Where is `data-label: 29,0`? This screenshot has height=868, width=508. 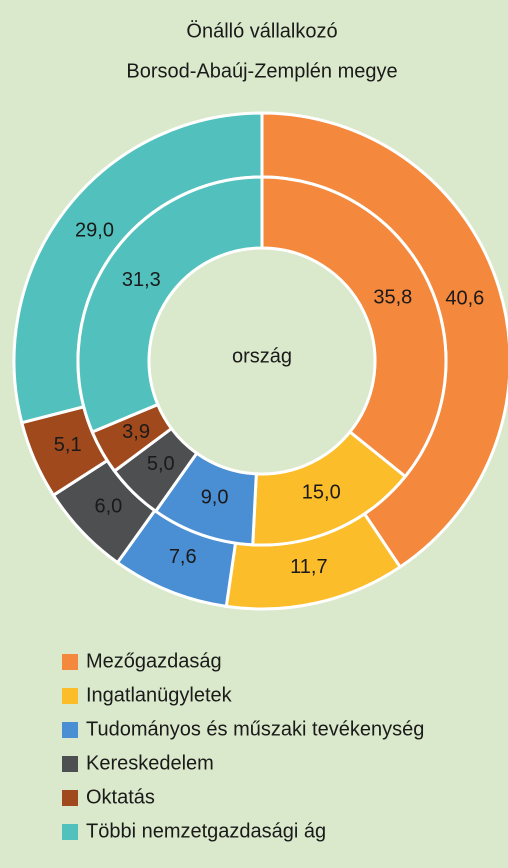
data-label: 29,0 is located at coordinates (94, 230).